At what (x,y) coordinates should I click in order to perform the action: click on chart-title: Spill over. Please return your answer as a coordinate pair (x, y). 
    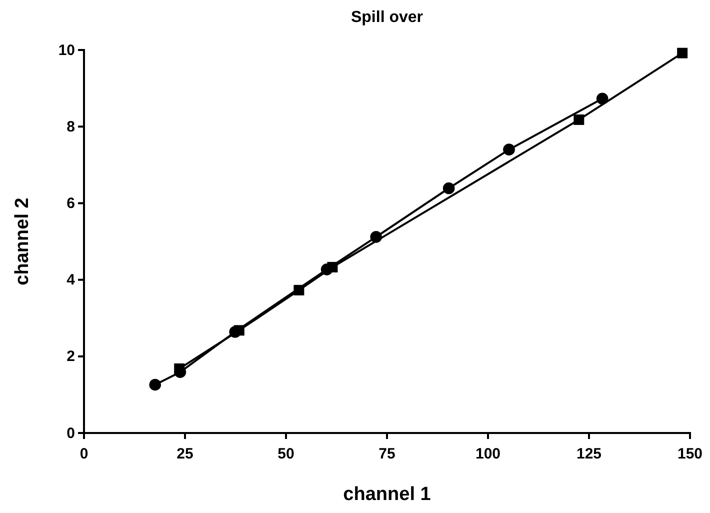
    Looking at the image, I should click on (387, 17).